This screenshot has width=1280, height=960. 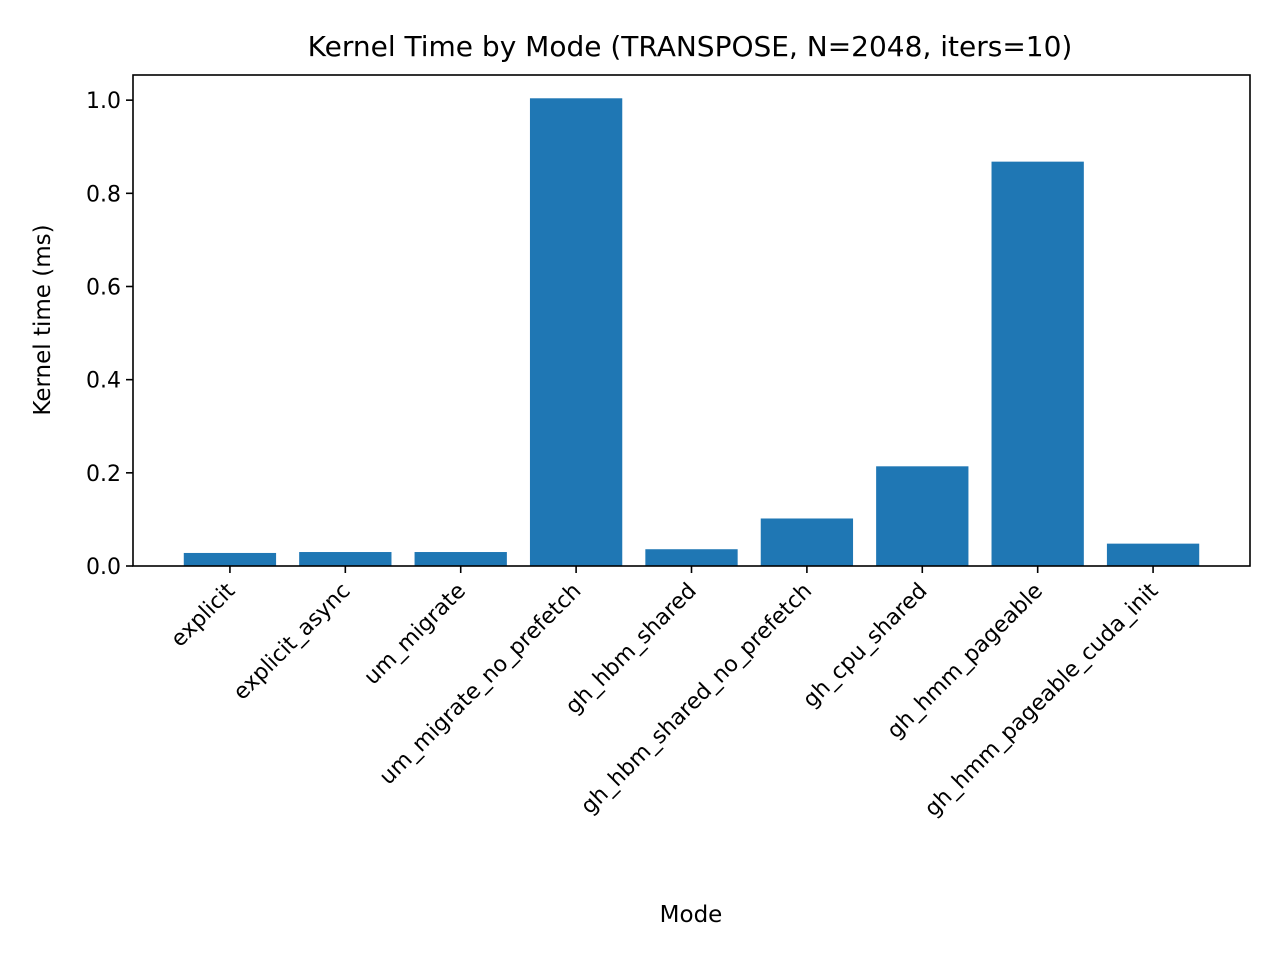 What do you see at coordinates (103, 194) in the screenshot?
I see `y-tick-label: 0.8` at bounding box center [103, 194].